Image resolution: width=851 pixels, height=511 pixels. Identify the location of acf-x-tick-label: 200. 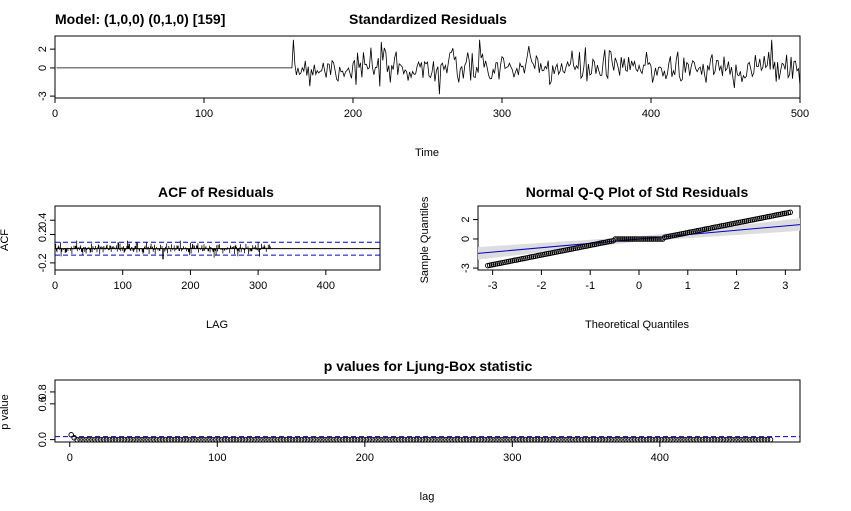
(190, 286).